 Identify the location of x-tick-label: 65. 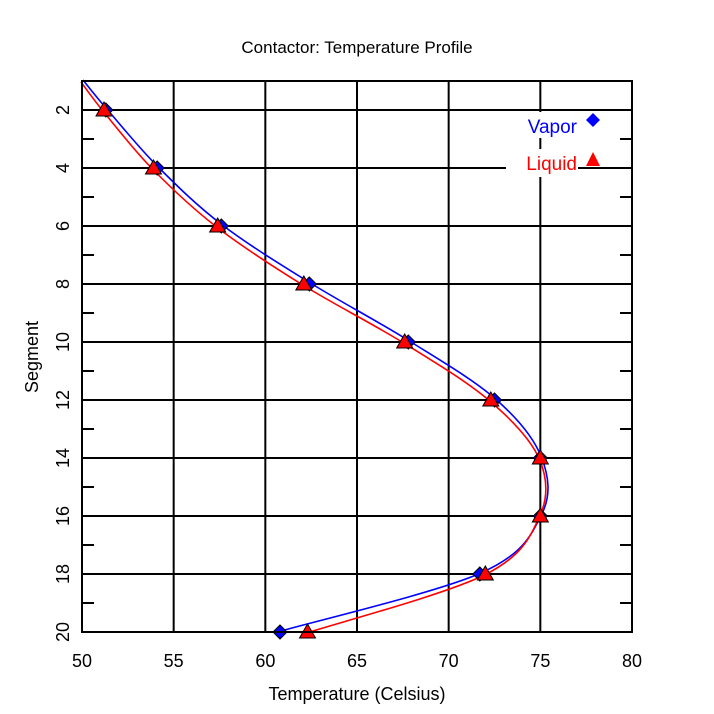
(357, 661).